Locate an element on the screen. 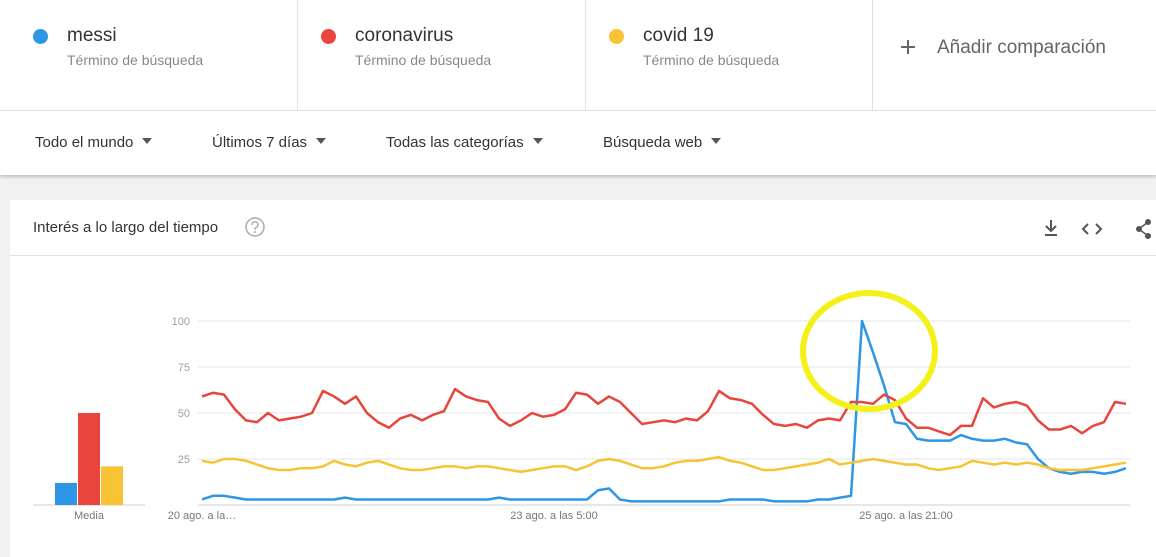 The image size is (1156, 557). term: covid 19 Término de búsqueda is located at coordinates (724, 55).